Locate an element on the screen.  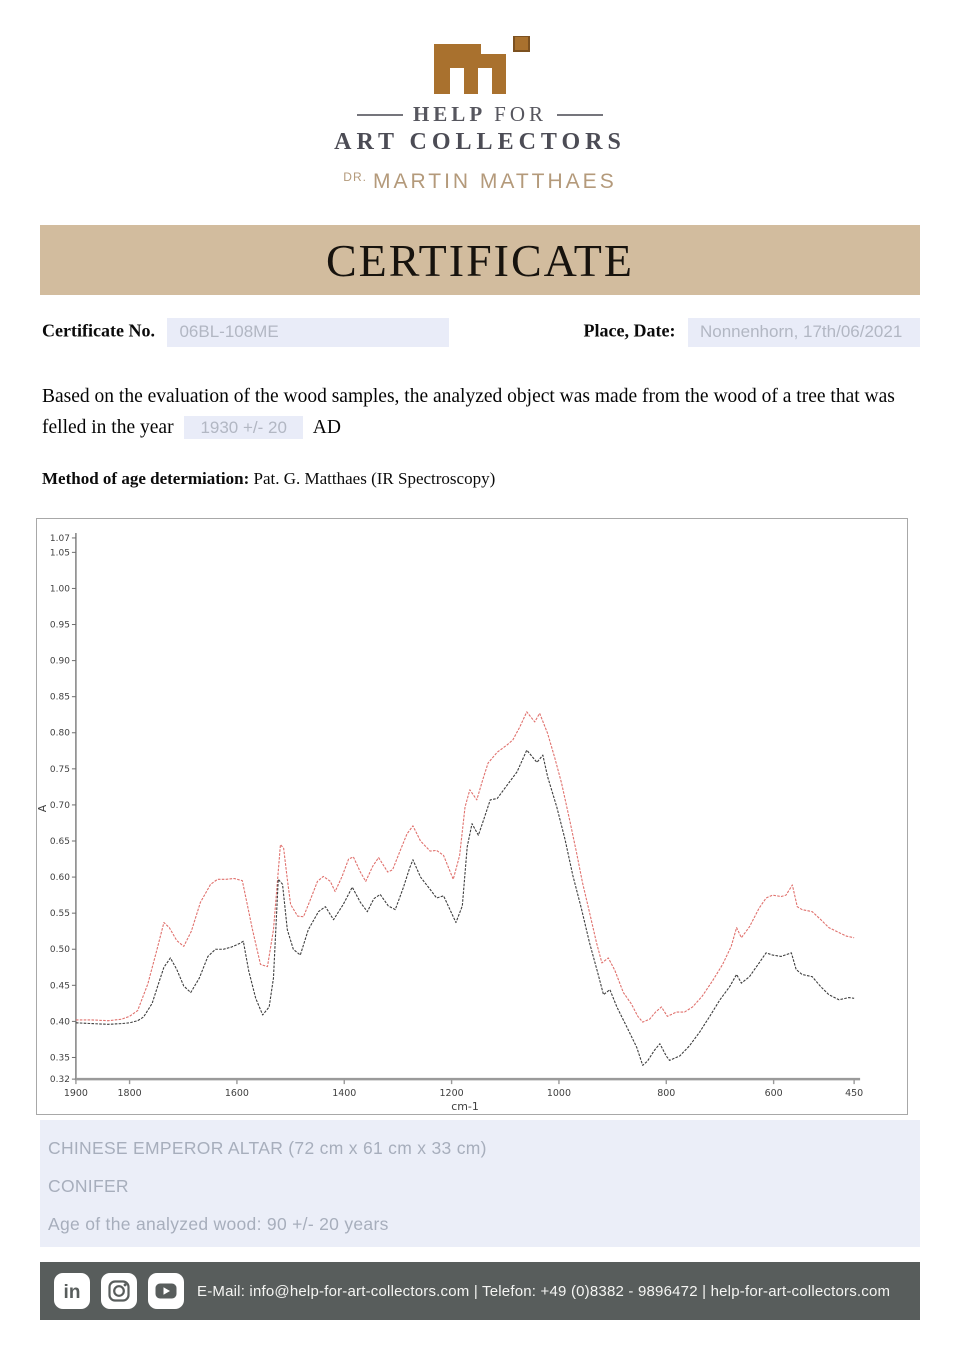
youtube-icon is located at coordinates (166, 1291).